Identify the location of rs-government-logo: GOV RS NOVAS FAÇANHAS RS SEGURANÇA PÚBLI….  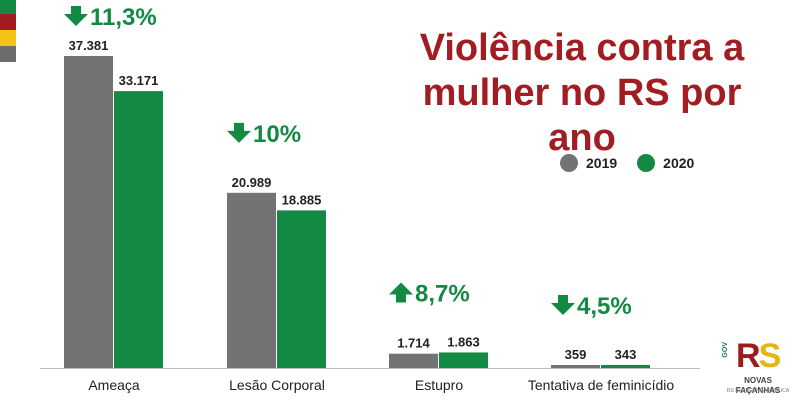
(758, 371).